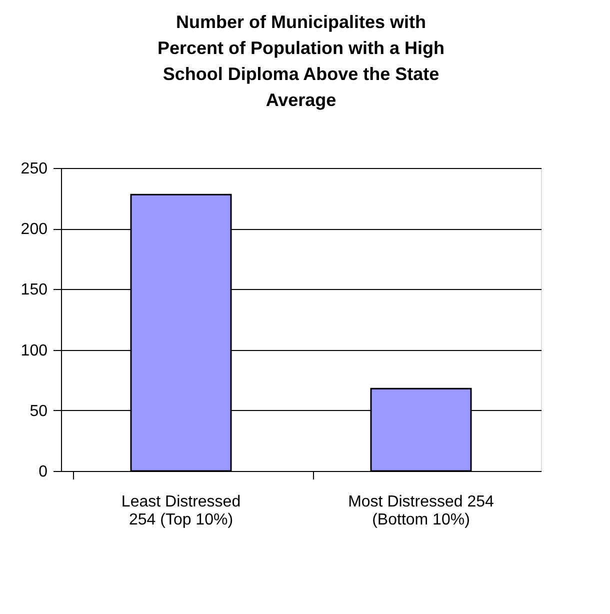 The image size is (610, 614). I want to click on y-tick-label: 250, so click(34, 169).